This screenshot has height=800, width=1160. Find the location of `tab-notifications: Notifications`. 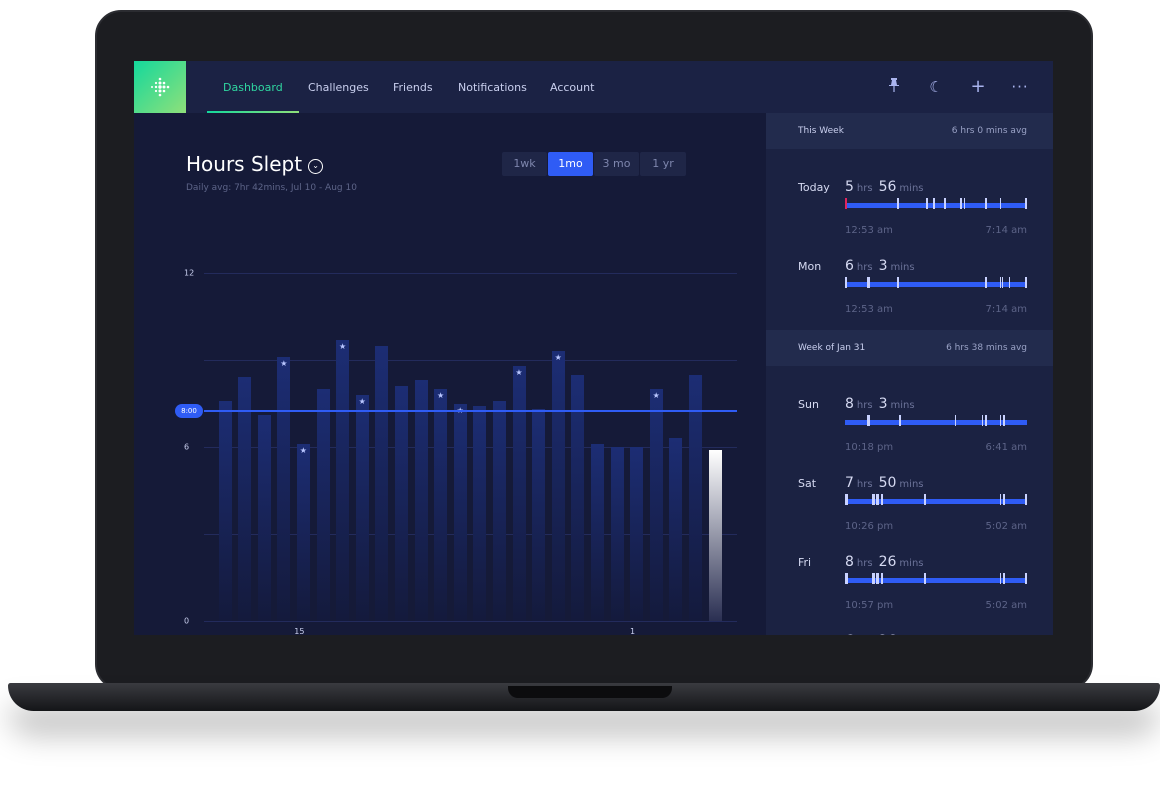

tab-notifications: Notifications is located at coordinates (492, 87).